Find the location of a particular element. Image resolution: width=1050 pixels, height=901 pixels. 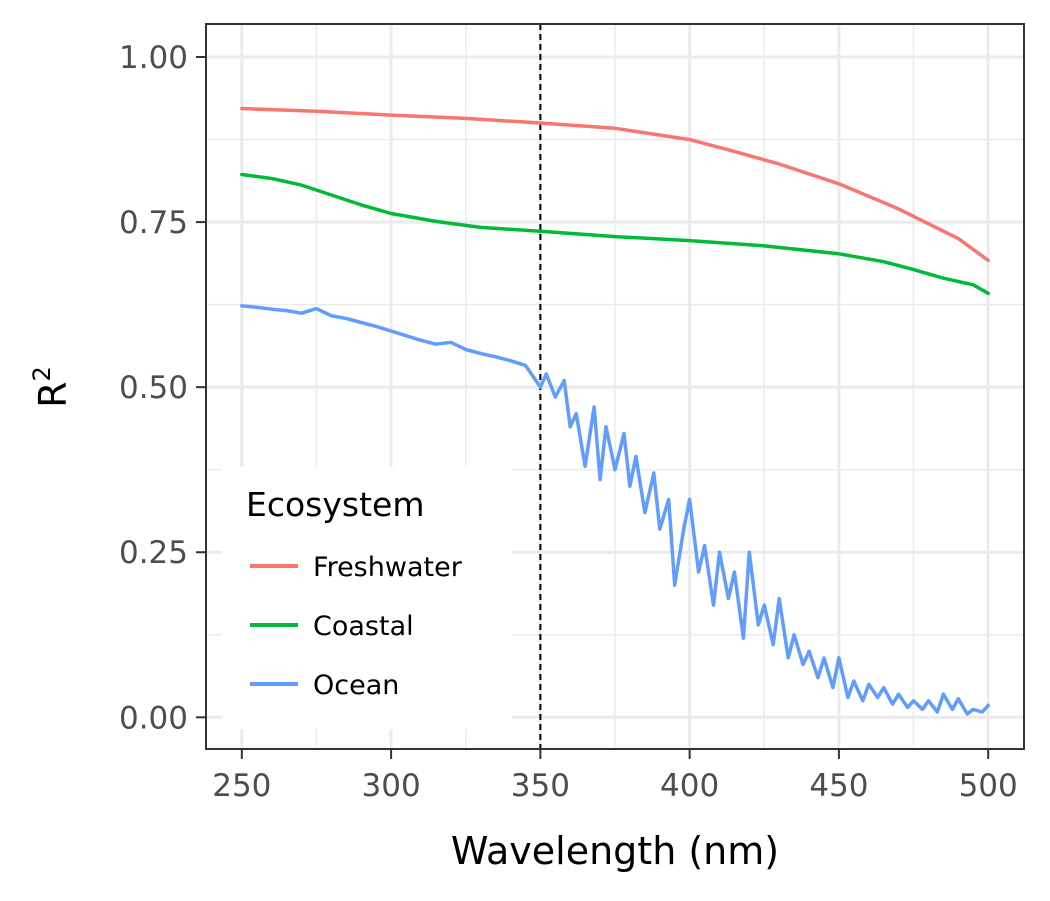

legend-label-ocean: Ocean is located at coordinates (356, 685).